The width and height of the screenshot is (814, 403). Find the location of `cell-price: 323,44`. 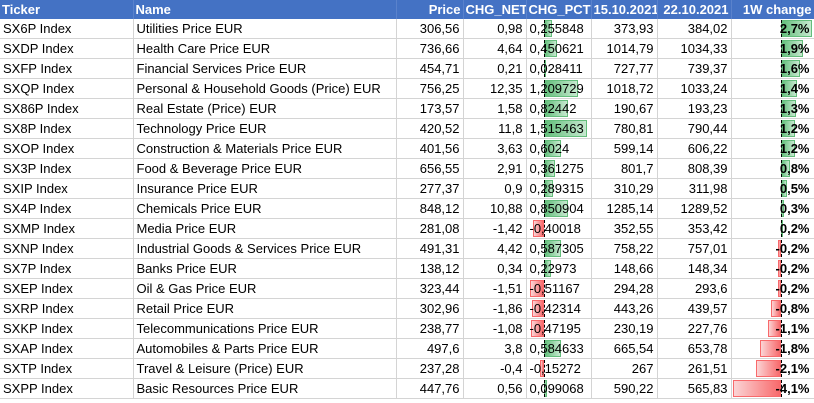

cell-price: 323,44 is located at coordinates (430, 288).